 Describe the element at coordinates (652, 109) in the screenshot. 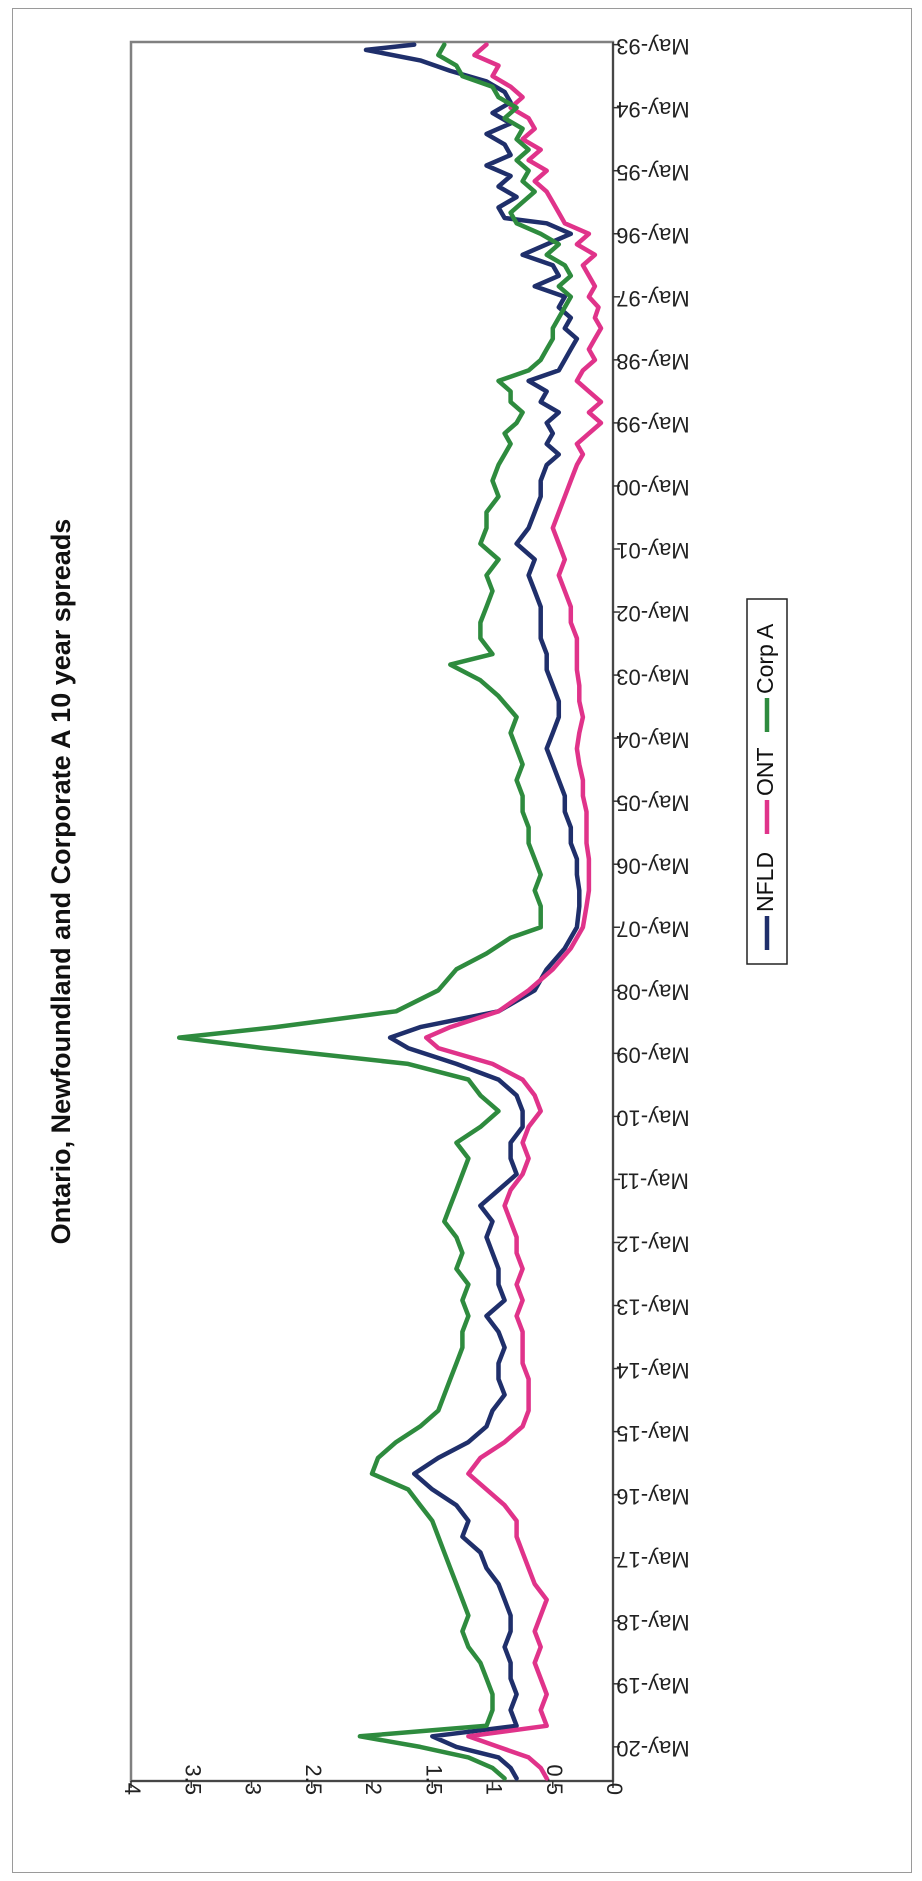

I see `time-tick-label: May-94` at that location.